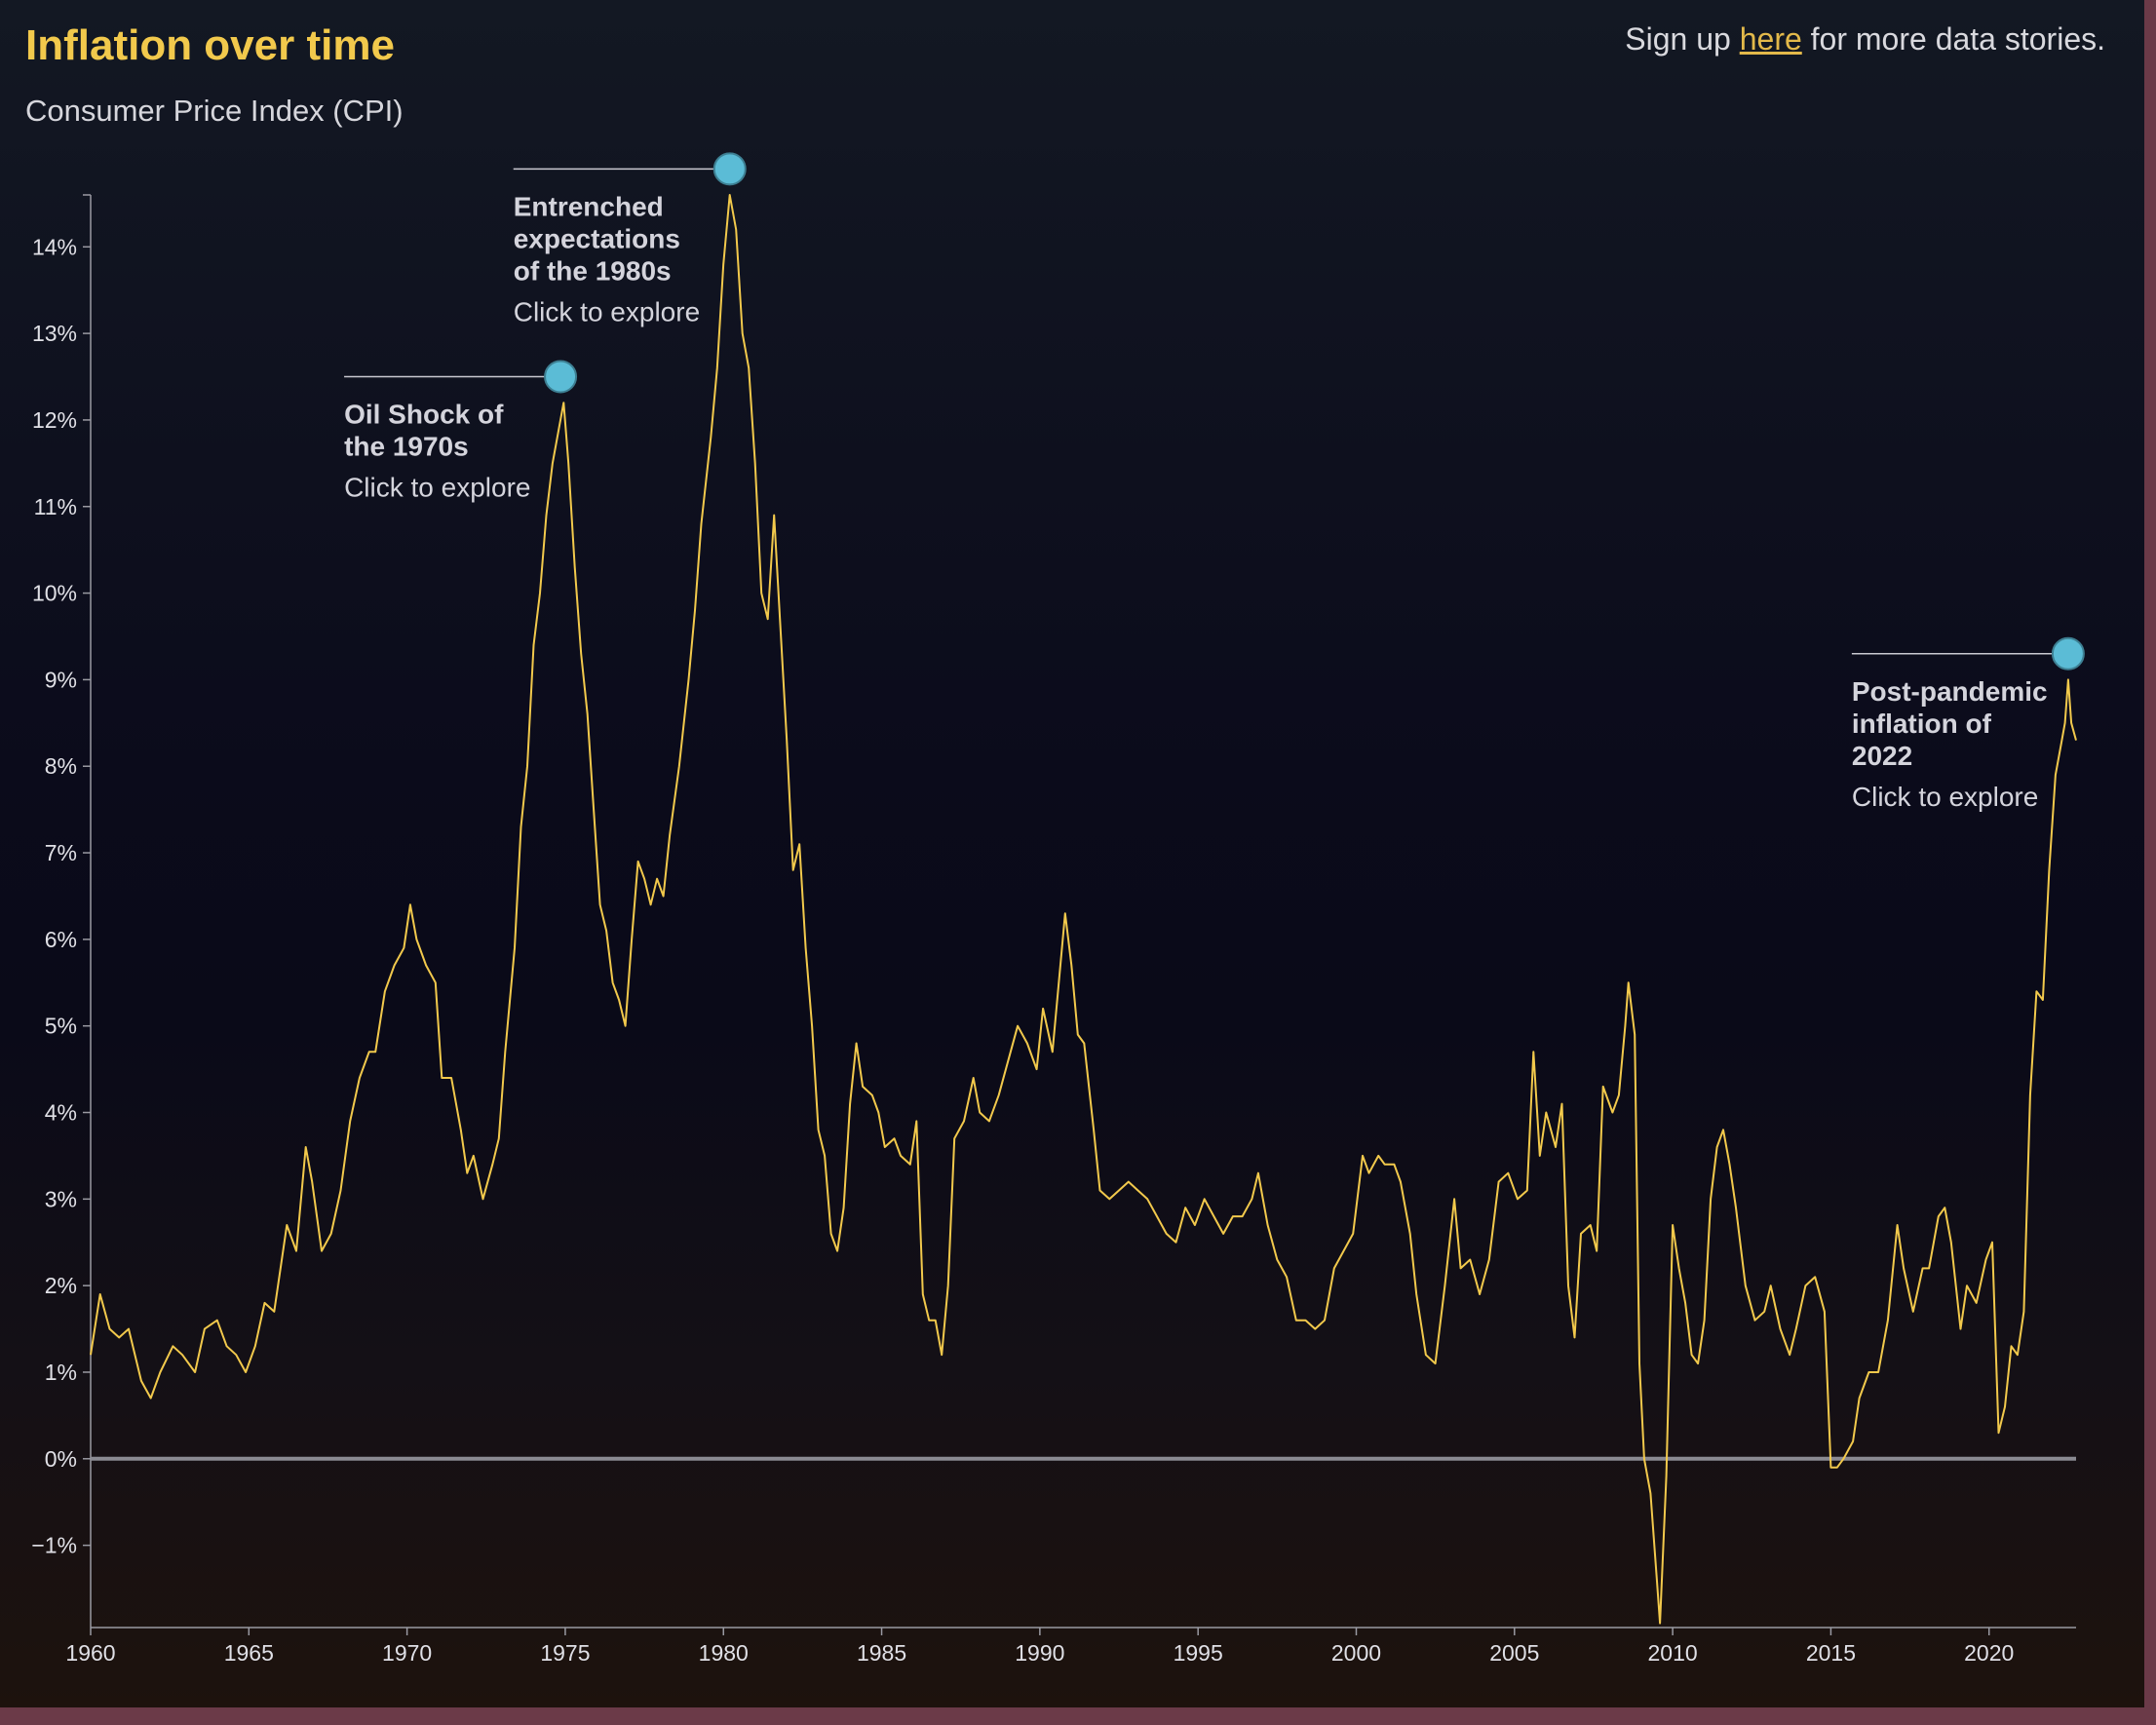 The image size is (2156, 1725). I want to click on y-tick-label: 14%, so click(54, 246).